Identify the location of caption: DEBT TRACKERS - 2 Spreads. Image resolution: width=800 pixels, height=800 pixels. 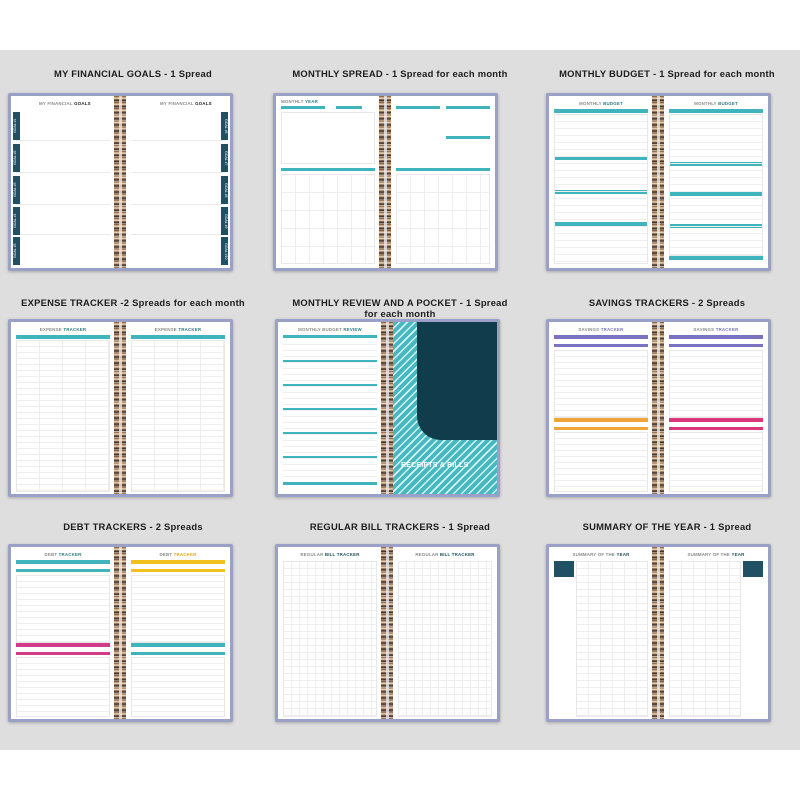
(133, 526).